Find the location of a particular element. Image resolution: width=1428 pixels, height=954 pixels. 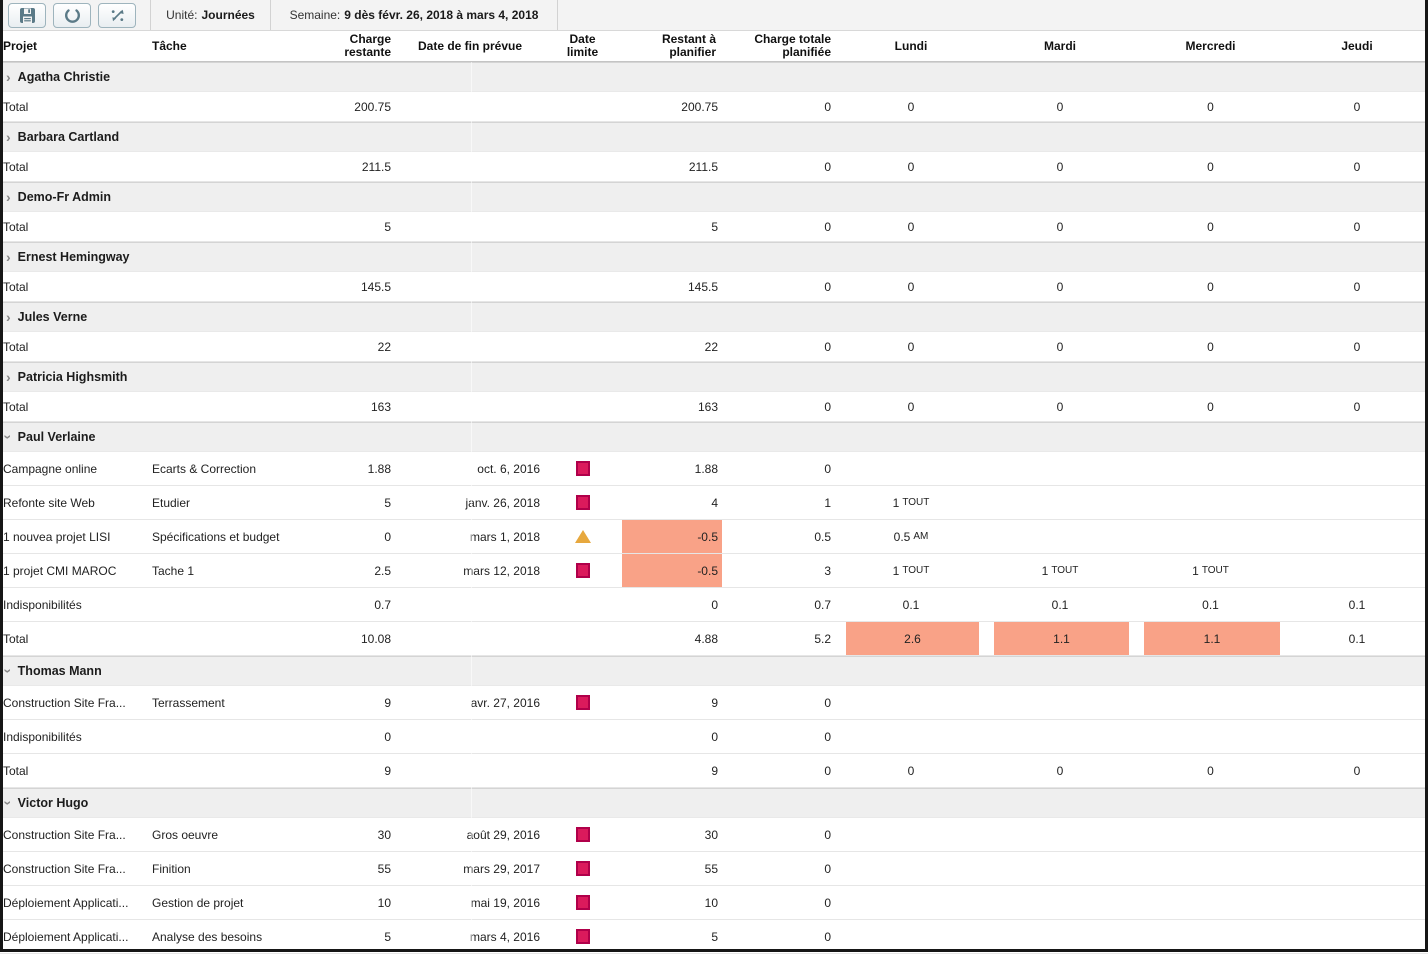

column-header-mercredi: Mercredi is located at coordinates (1210, 45).